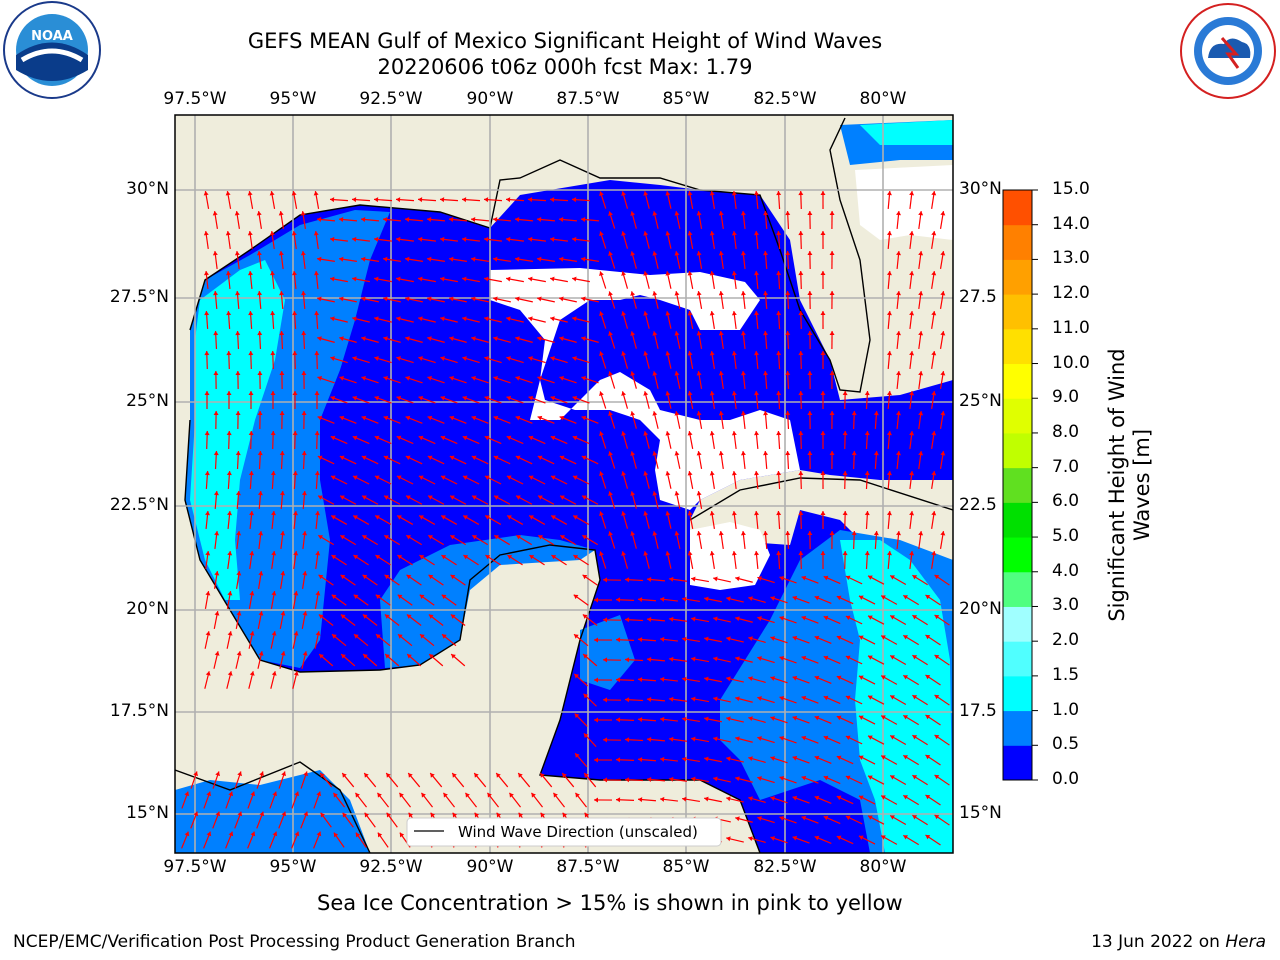 The image size is (1280, 960). Describe the element at coordinates (1017, 763) in the screenshot. I see `colorbar-segment` at that location.